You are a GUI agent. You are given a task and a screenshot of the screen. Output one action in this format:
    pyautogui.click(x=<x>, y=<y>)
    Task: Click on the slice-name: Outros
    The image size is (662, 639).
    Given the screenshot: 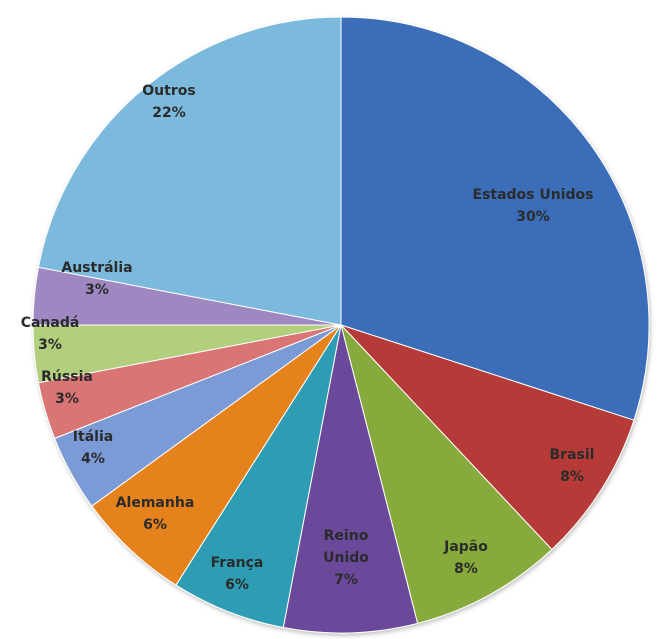 What is the action you would take?
    pyautogui.click(x=168, y=91)
    